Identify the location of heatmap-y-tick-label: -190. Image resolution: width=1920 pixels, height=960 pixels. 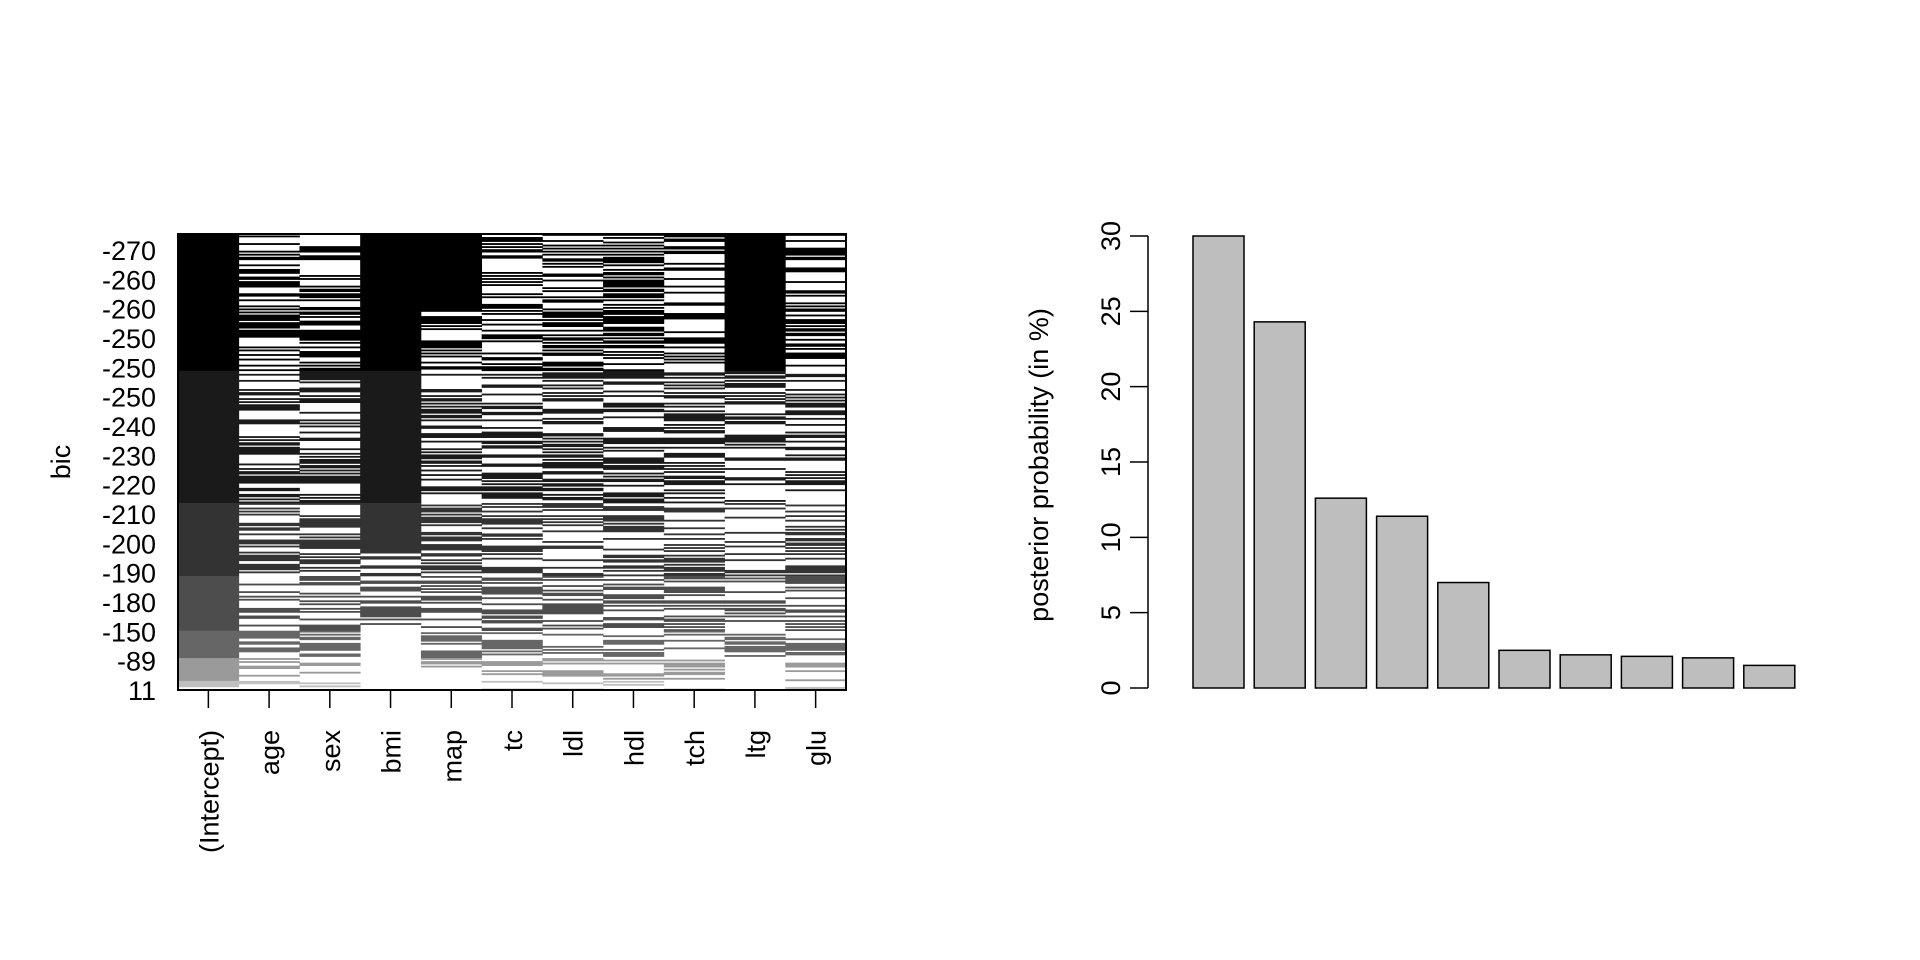
(129, 574).